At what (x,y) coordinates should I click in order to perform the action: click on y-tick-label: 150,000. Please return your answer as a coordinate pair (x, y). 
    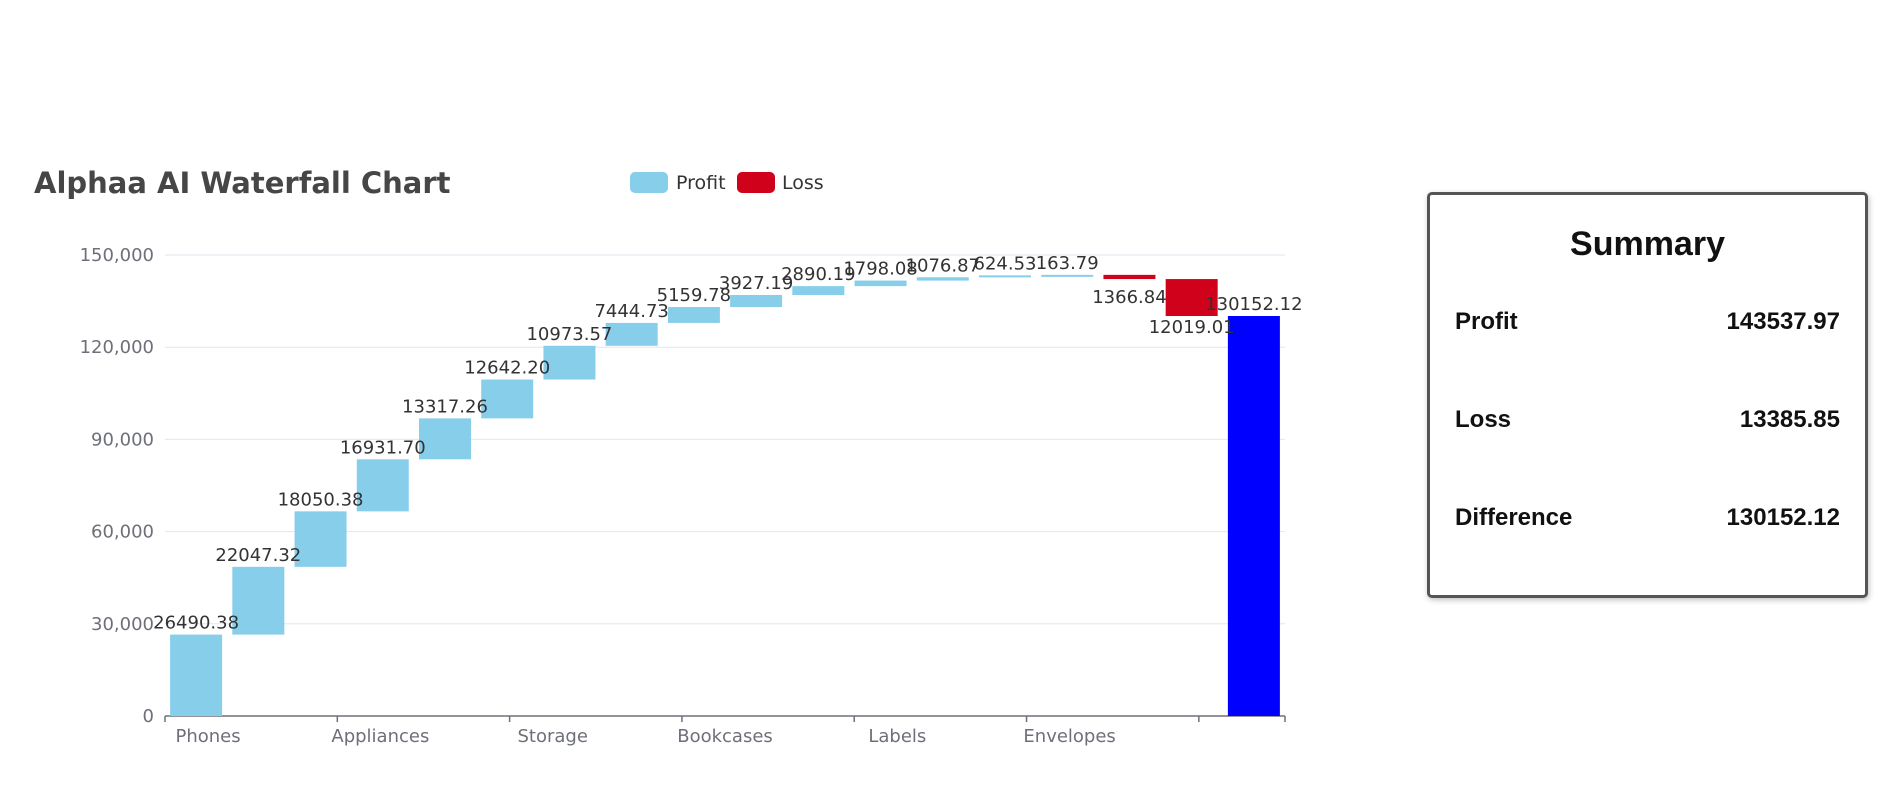
    Looking at the image, I should click on (117, 255).